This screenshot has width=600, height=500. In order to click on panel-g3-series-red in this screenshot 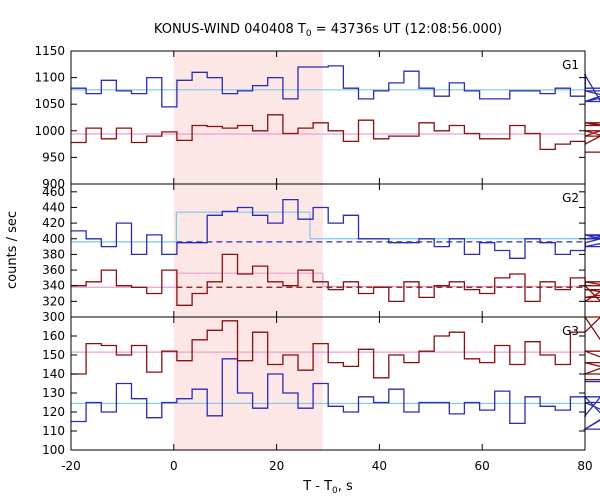, I will do `click(335, 348)`.